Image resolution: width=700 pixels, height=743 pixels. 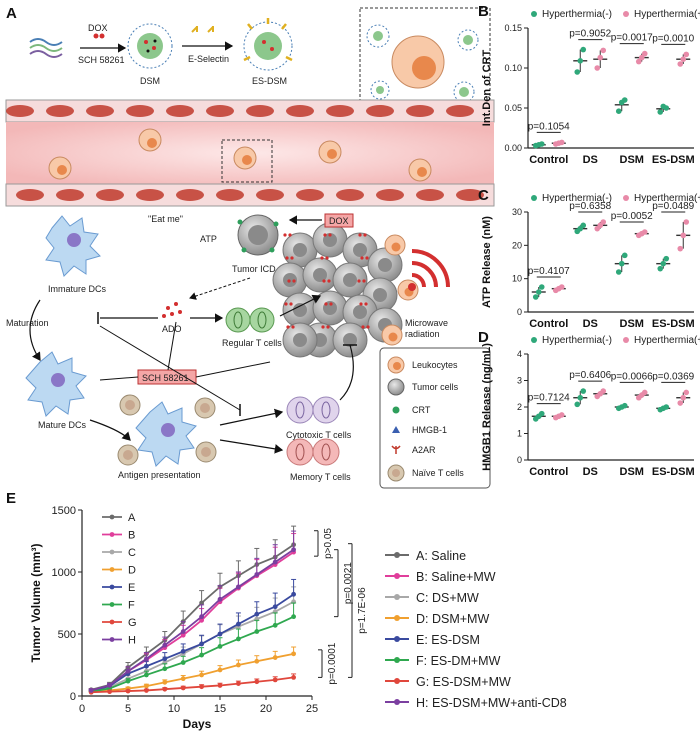 I want to click on panel-a-label: A, so click(x=11, y=13).